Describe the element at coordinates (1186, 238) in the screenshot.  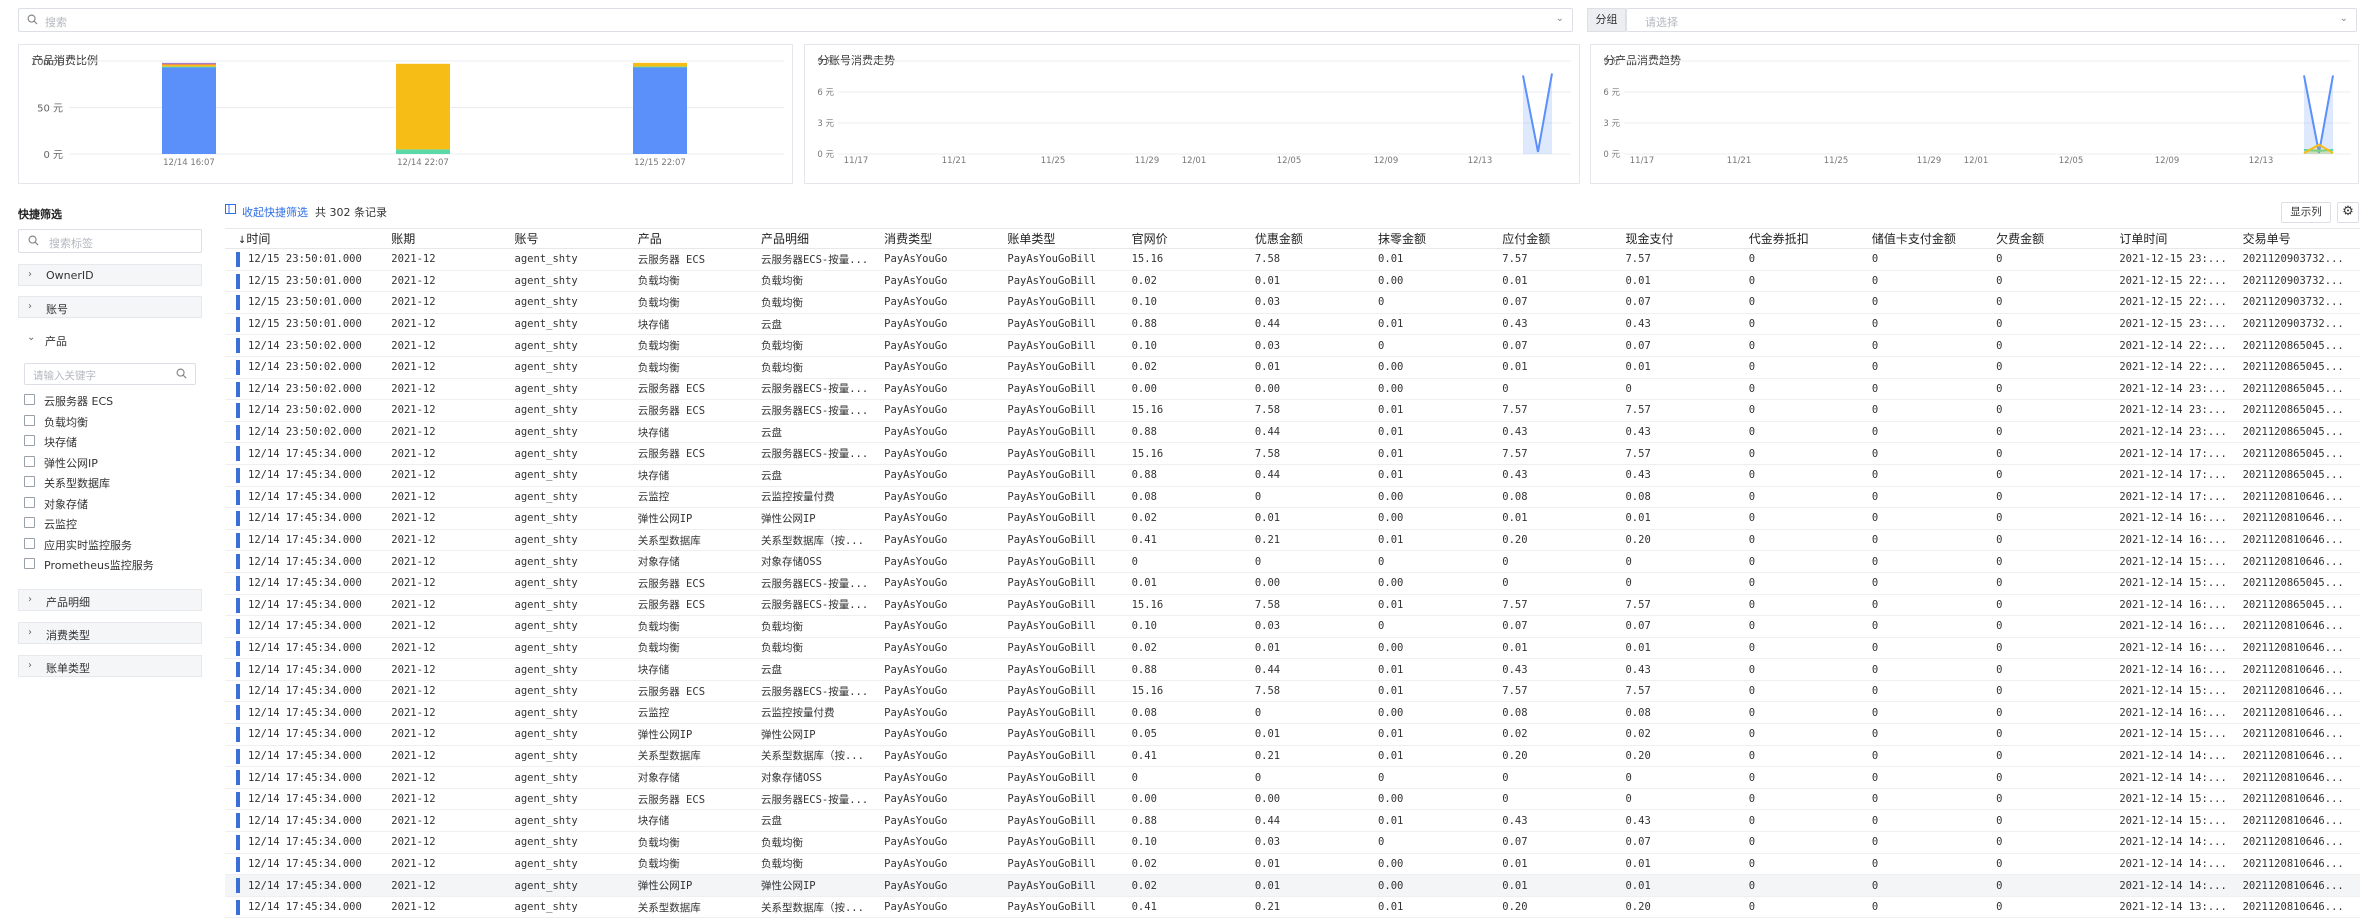
I see `column-header: 官网价` at that location.